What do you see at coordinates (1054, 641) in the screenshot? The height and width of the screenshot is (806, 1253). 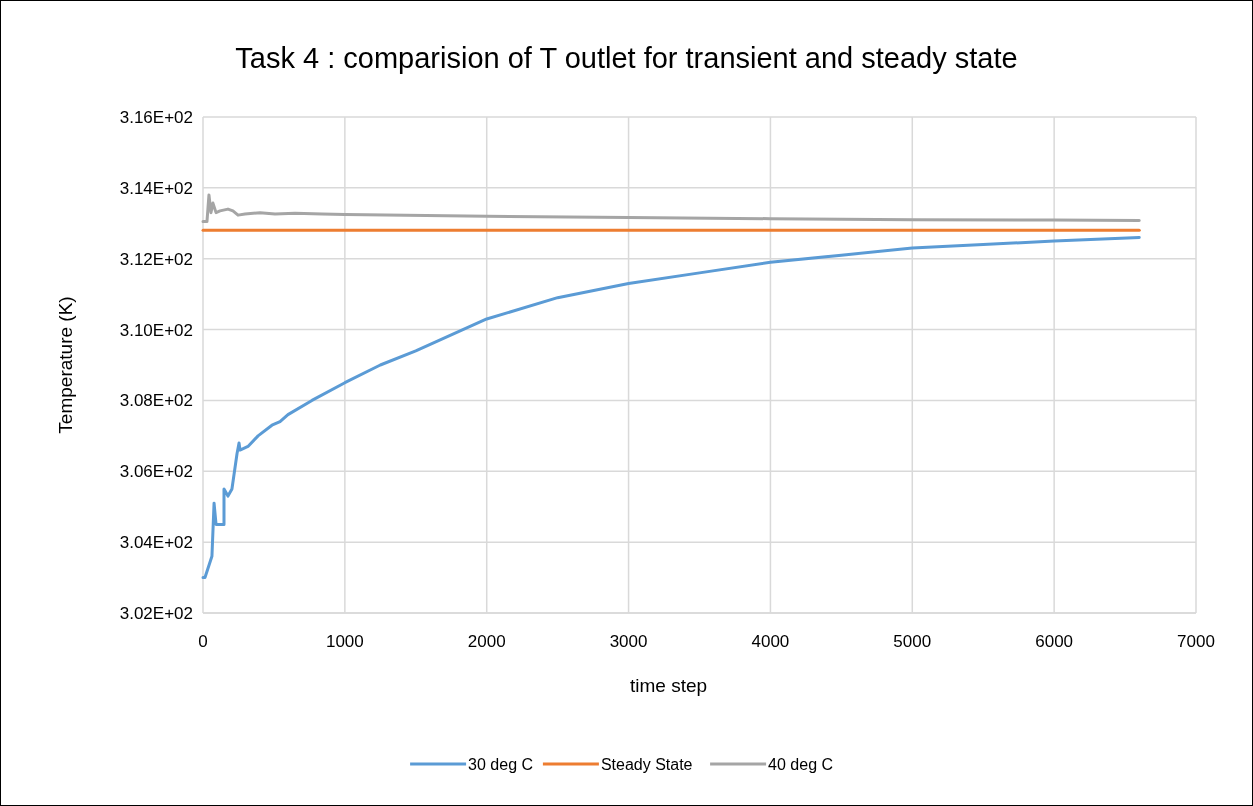 I see `x-tick-label: 6000` at bounding box center [1054, 641].